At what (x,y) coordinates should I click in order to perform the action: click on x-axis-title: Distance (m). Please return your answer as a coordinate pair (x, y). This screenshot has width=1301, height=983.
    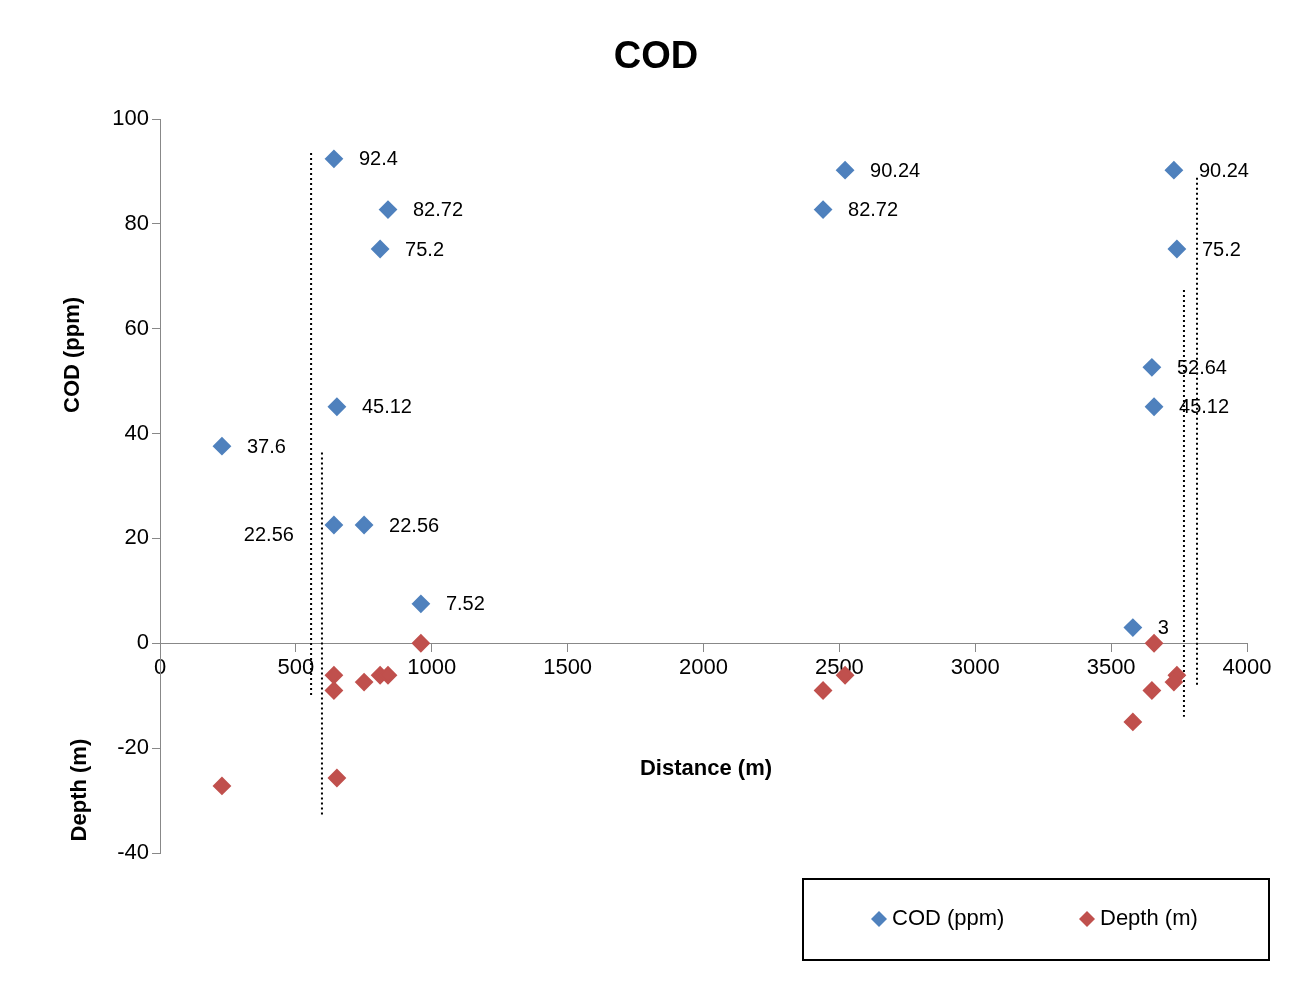
    Looking at the image, I should click on (706, 768).